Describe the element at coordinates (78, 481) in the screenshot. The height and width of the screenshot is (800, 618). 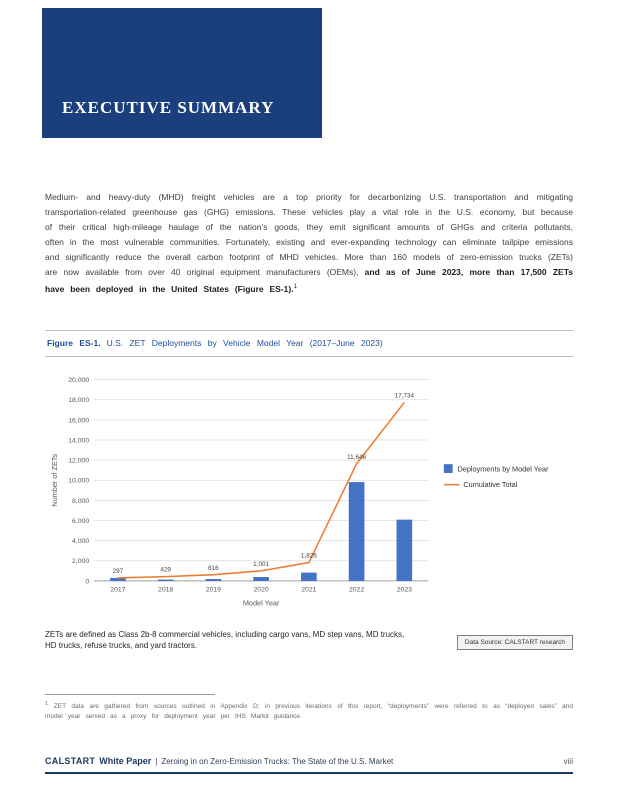
I see `y-tick-label: 10,000` at that location.